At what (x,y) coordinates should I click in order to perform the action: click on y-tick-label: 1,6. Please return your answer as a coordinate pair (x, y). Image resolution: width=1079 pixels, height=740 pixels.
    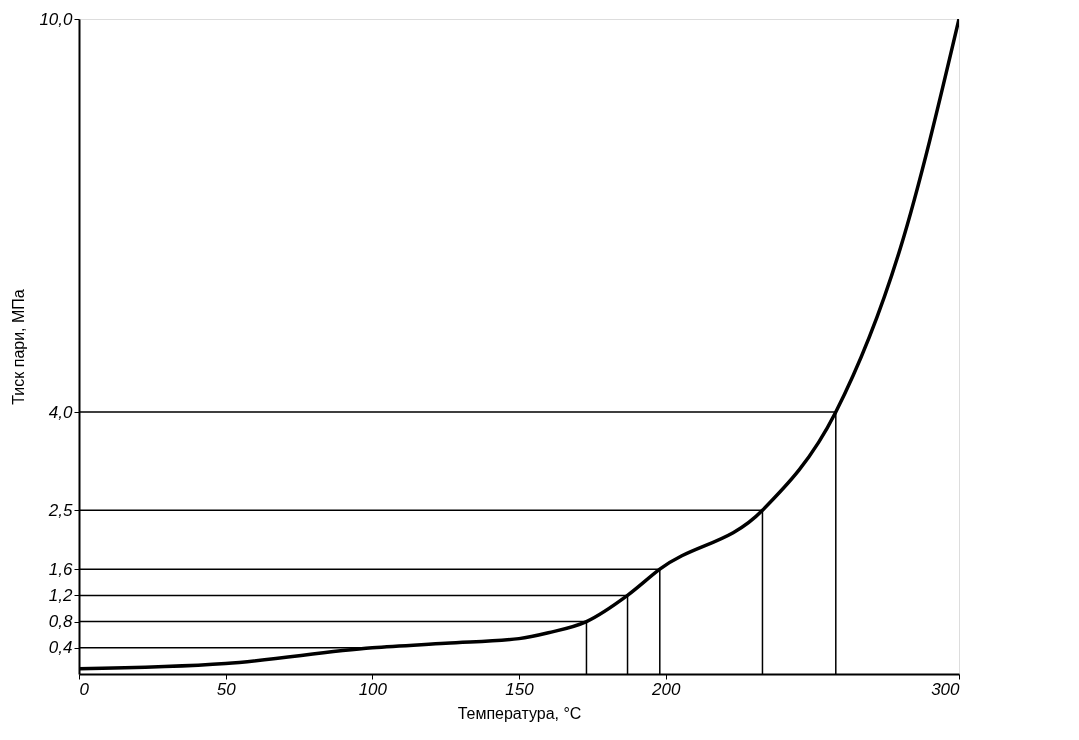
    Looking at the image, I should click on (61, 569).